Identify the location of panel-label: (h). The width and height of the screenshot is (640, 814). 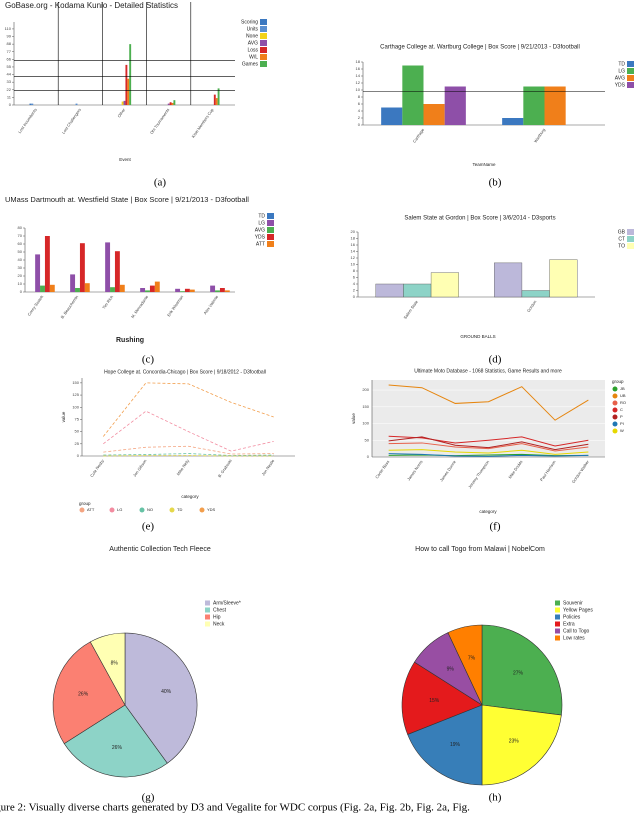
(495, 798).